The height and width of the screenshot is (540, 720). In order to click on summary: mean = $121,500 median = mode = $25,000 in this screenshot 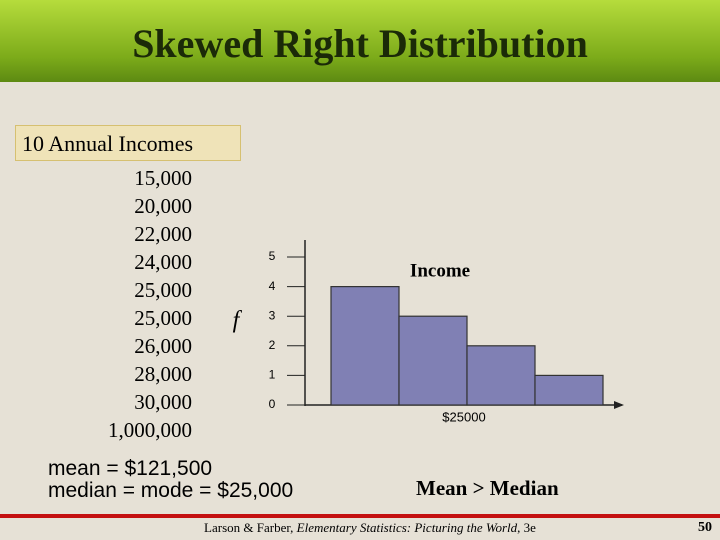, I will do `click(170, 480)`.